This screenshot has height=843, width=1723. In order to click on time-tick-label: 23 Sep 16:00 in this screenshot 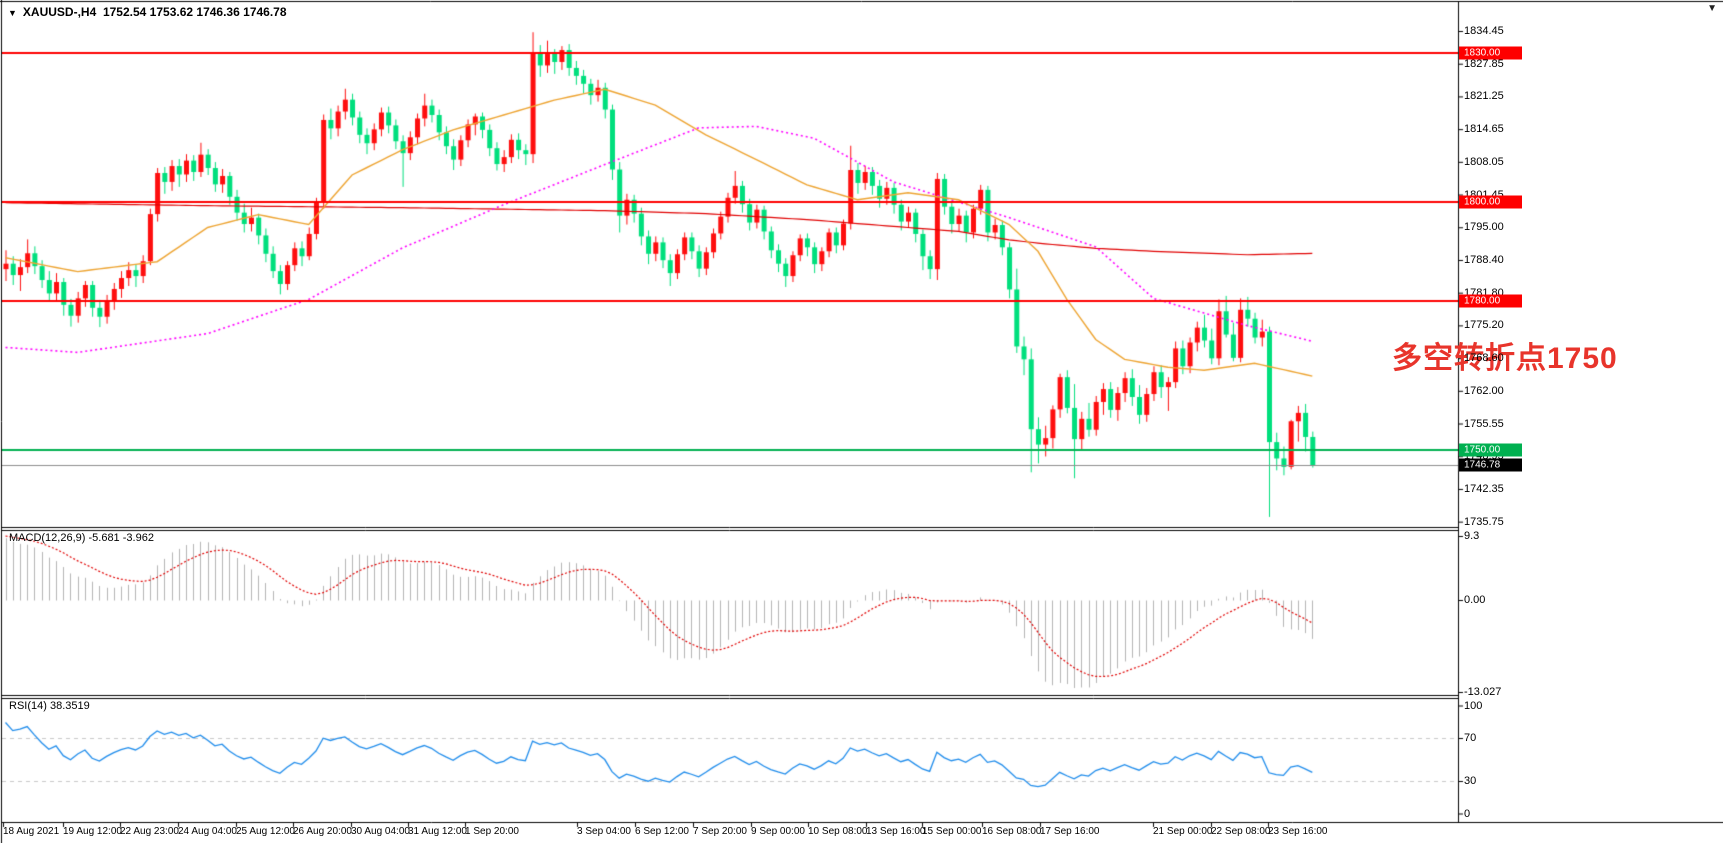, I will do `click(1298, 831)`.